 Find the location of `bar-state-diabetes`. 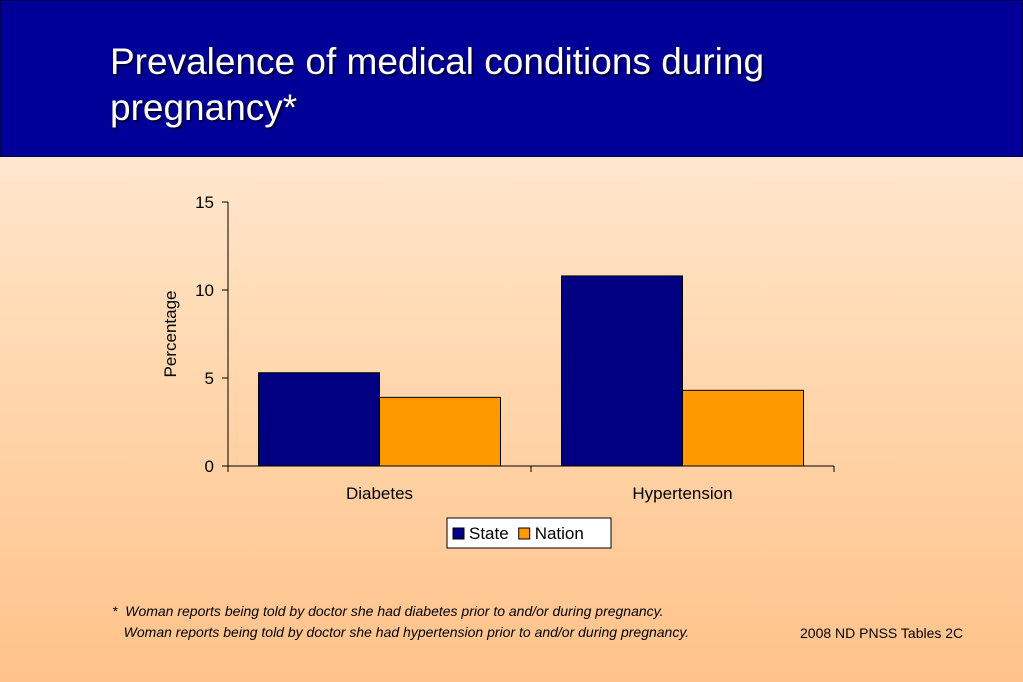

bar-state-diabetes is located at coordinates (319, 419).